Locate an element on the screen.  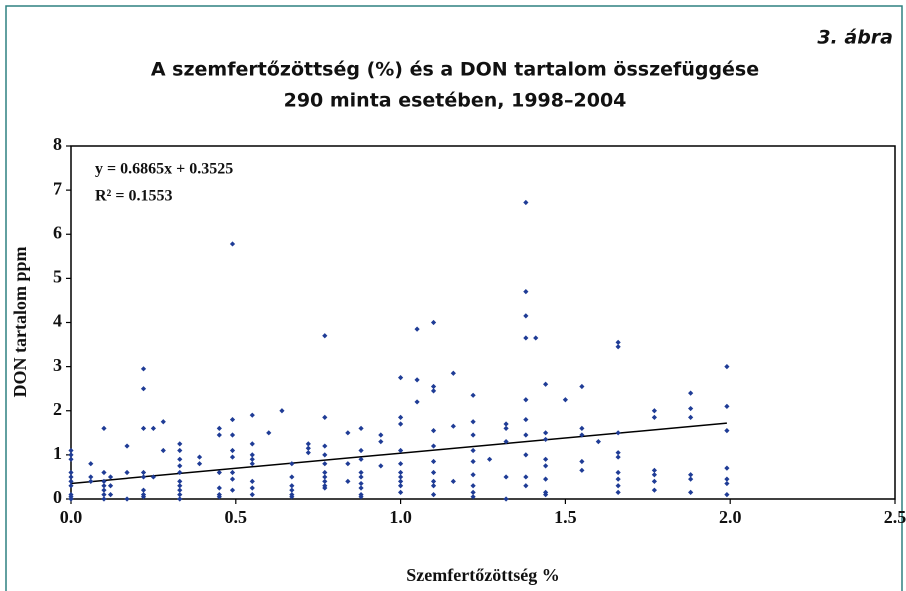
y-axis-label: DON tartalom ppm is located at coordinates (20, 322).